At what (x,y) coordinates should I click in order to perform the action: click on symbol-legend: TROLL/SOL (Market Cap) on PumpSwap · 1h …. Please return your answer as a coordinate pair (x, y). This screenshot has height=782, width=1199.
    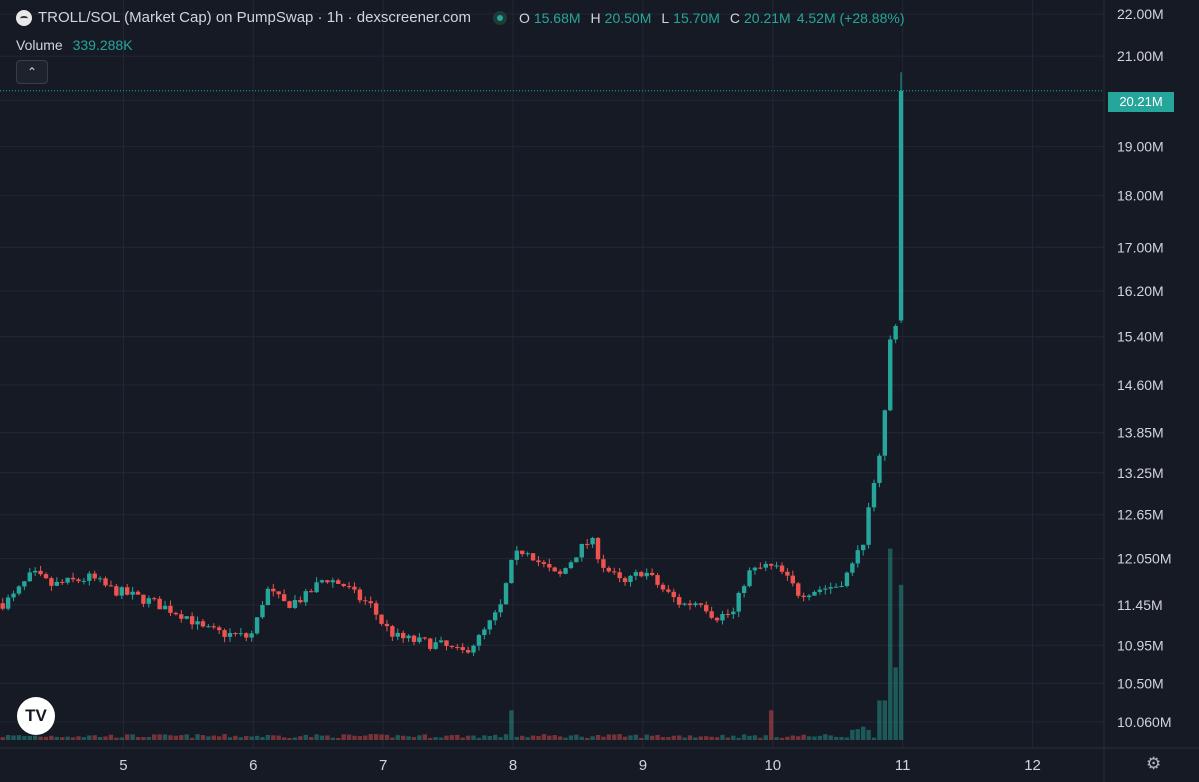
    Looking at the image, I should click on (463, 17).